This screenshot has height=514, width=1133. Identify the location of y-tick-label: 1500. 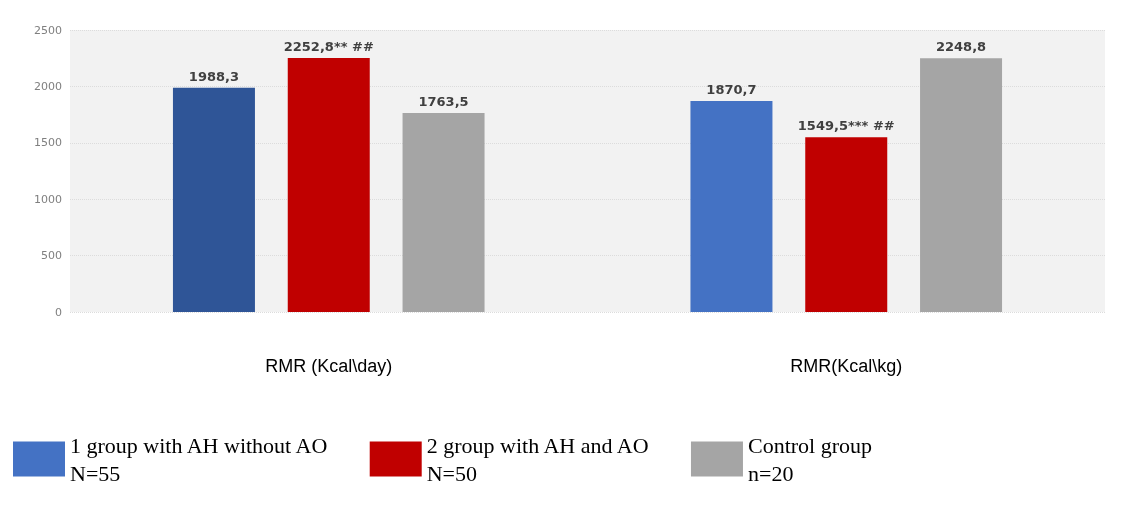
(48, 143).